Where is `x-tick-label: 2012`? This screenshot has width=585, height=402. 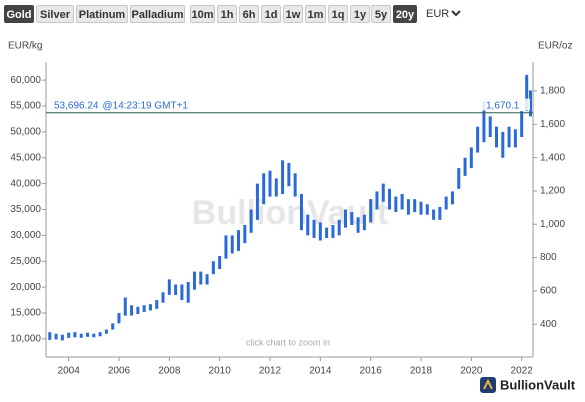 x-tick-label: 2012 is located at coordinates (270, 371).